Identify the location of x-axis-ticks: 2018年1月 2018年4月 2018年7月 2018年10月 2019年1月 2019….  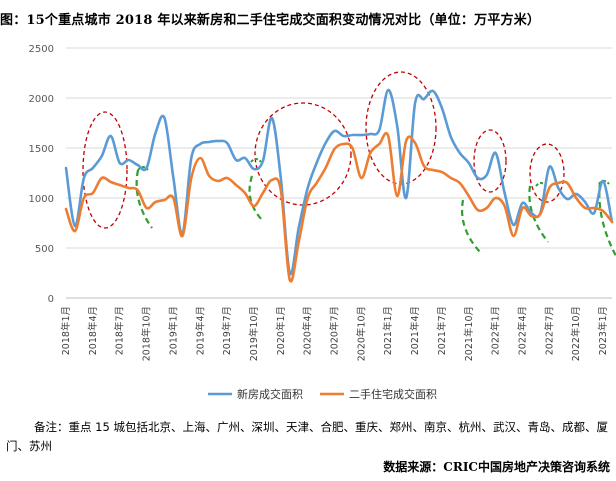
(334, 333).